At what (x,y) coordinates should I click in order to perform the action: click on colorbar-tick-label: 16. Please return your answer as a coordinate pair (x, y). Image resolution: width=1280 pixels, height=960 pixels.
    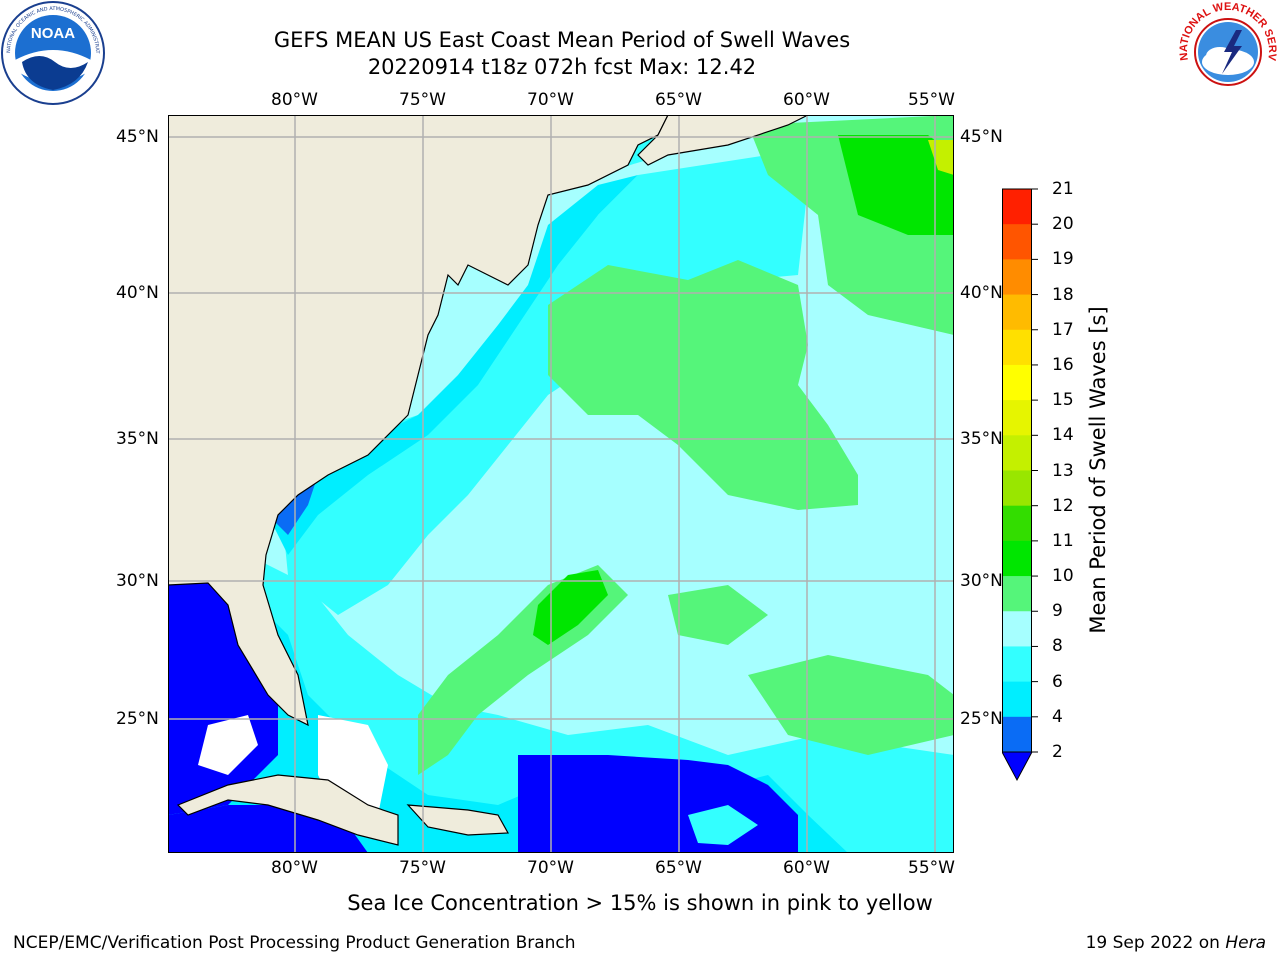
    Looking at the image, I should click on (1063, 364).